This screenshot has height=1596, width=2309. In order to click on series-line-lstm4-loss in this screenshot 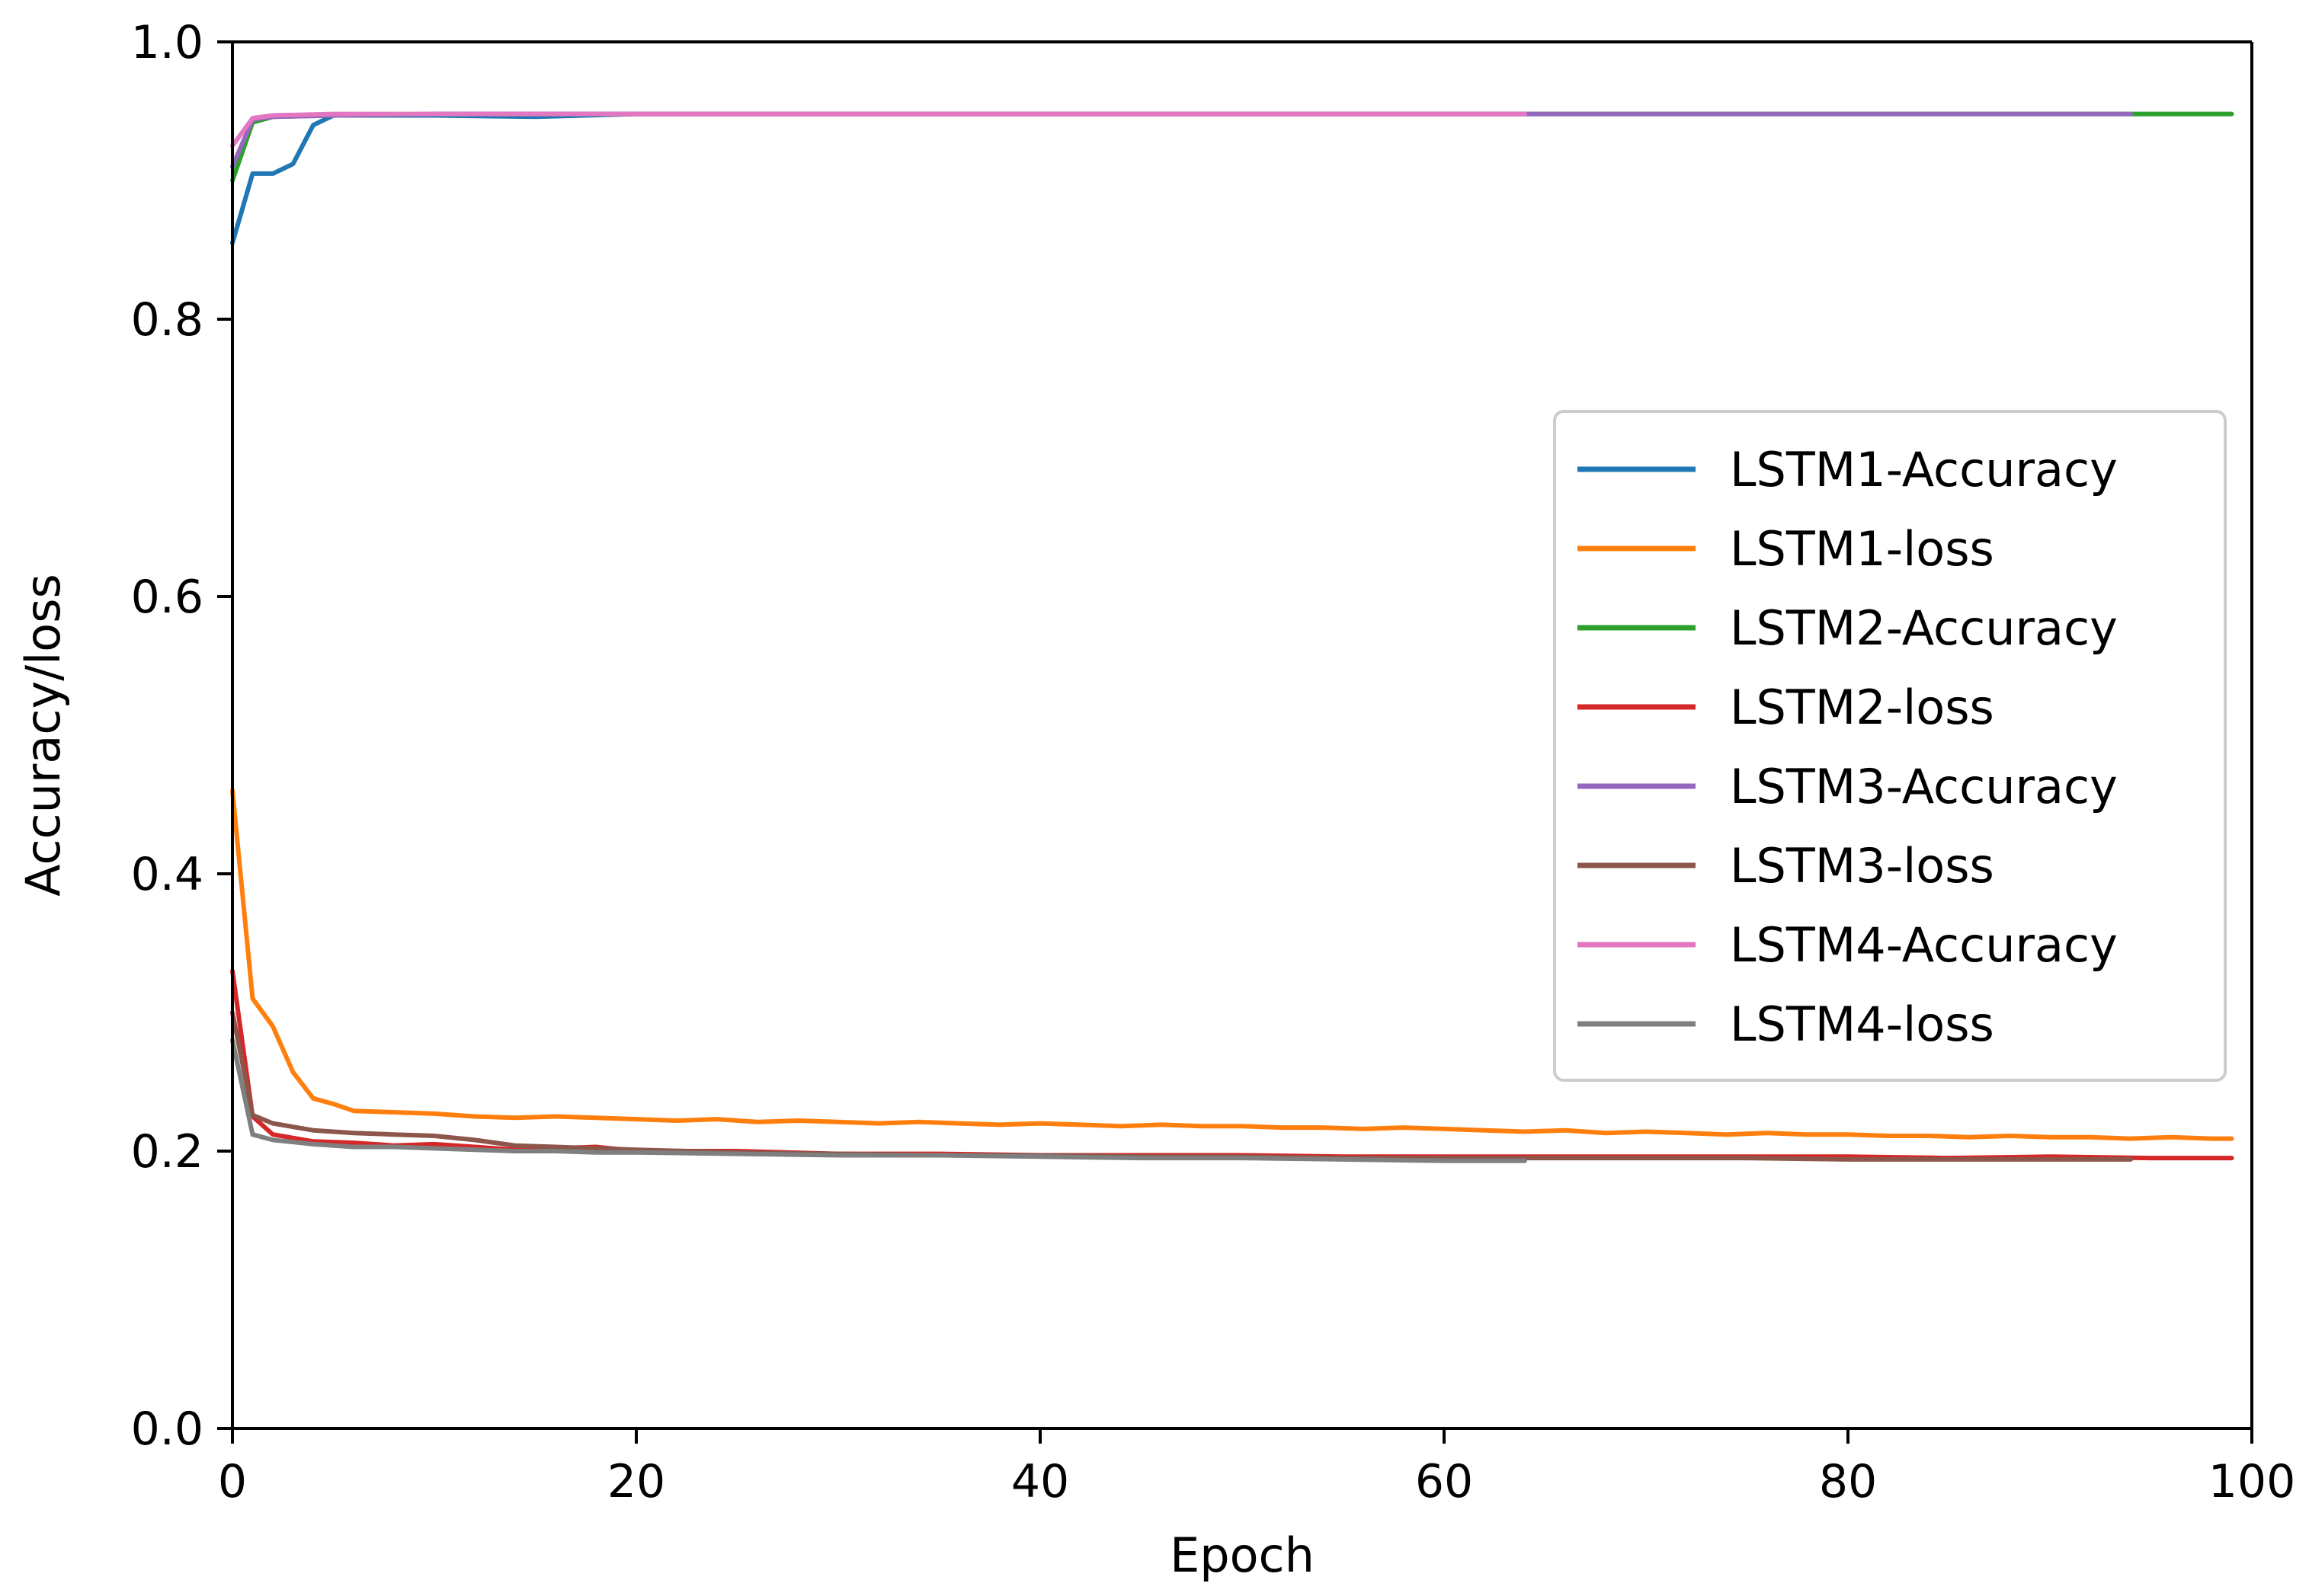, I will do `click(878, 1100)`.